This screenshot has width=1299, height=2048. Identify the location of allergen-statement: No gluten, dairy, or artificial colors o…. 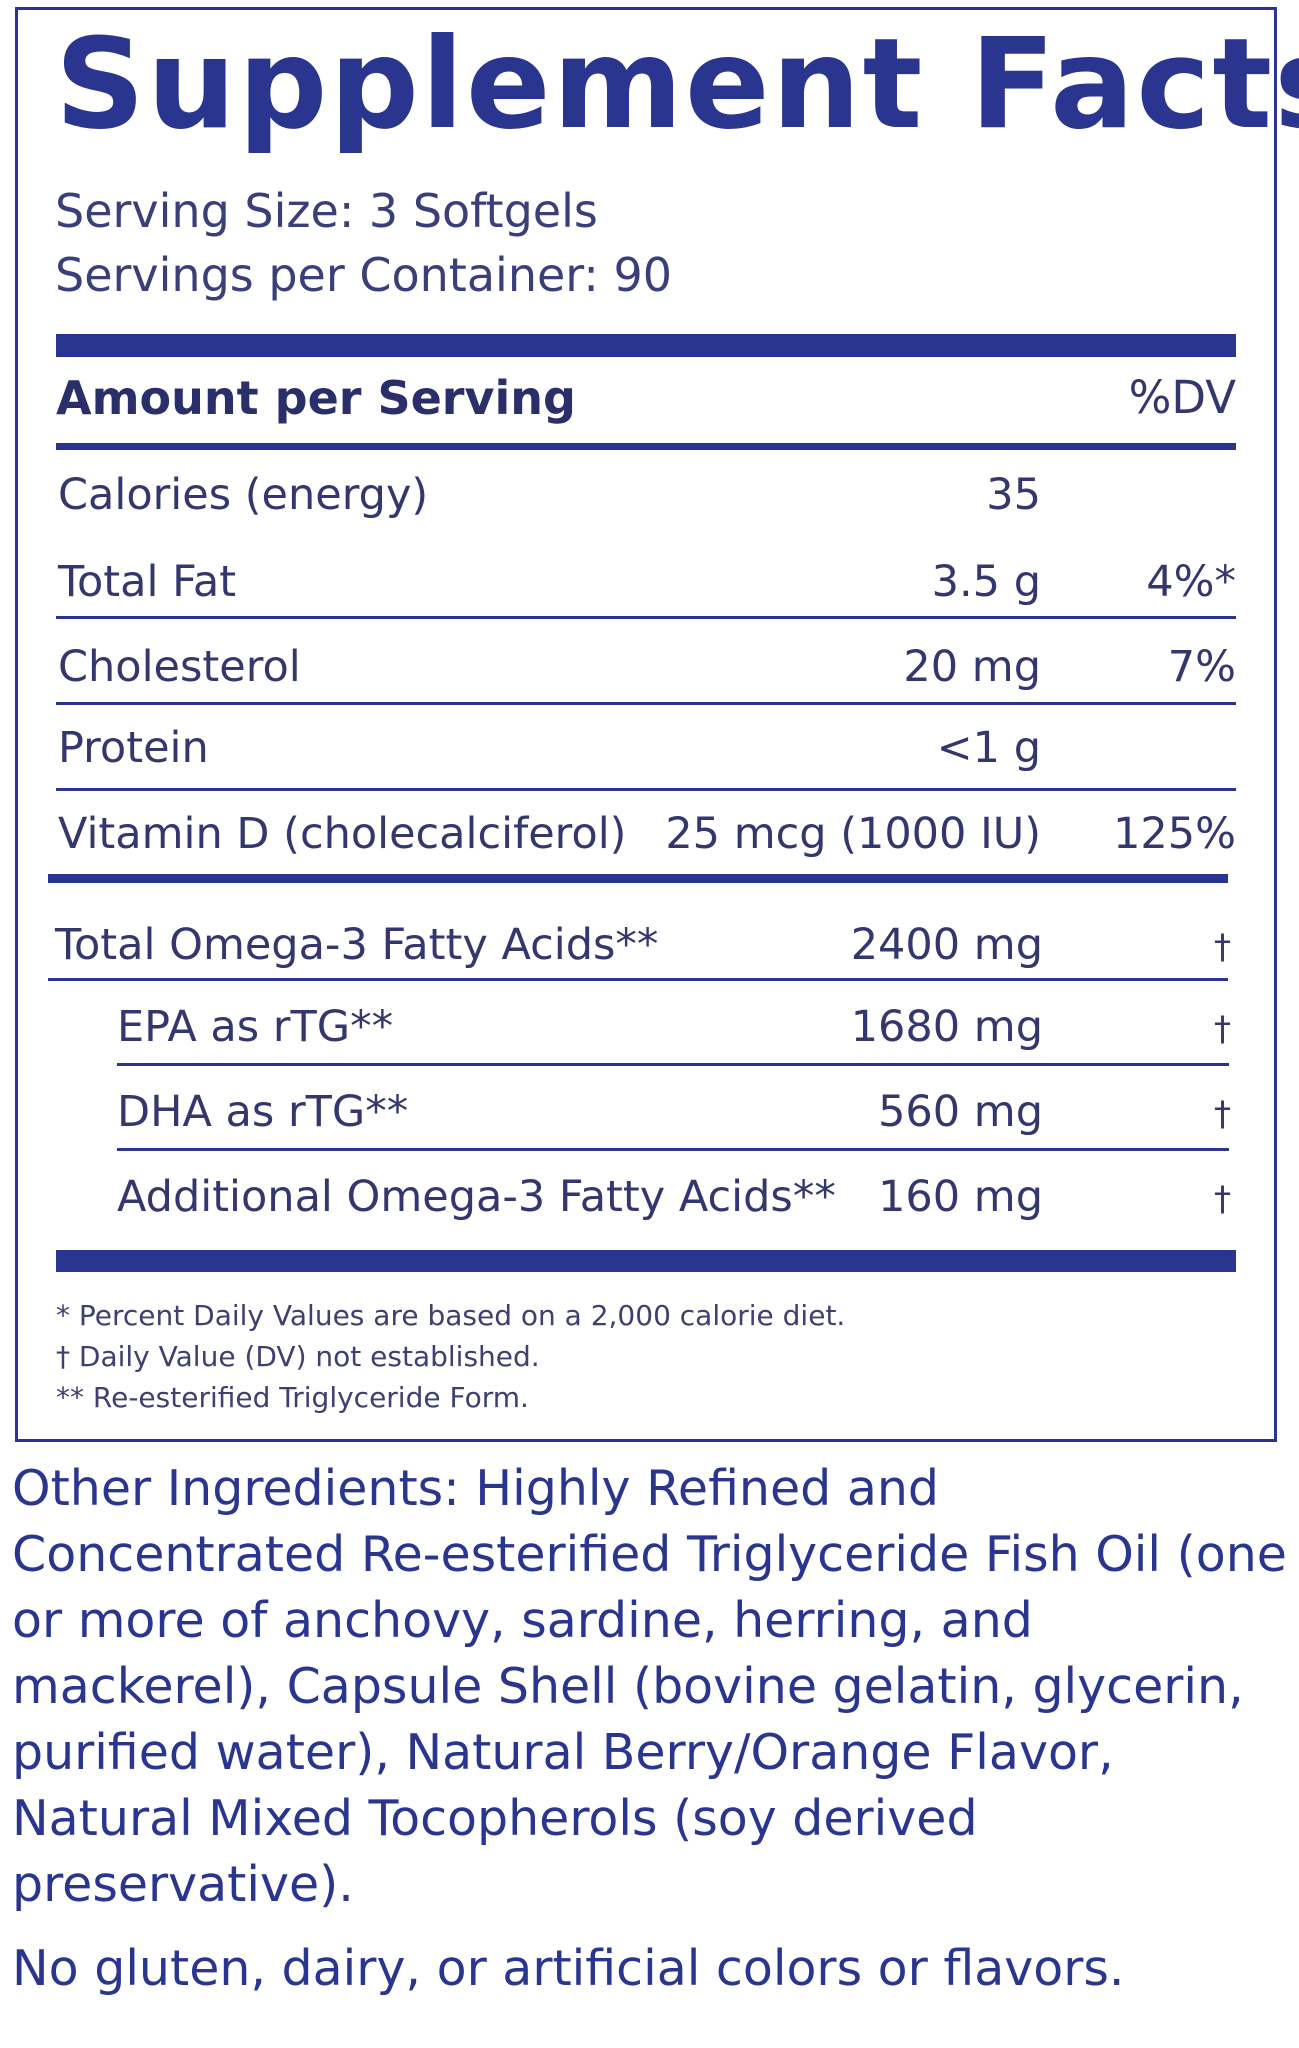
(568, 1968).